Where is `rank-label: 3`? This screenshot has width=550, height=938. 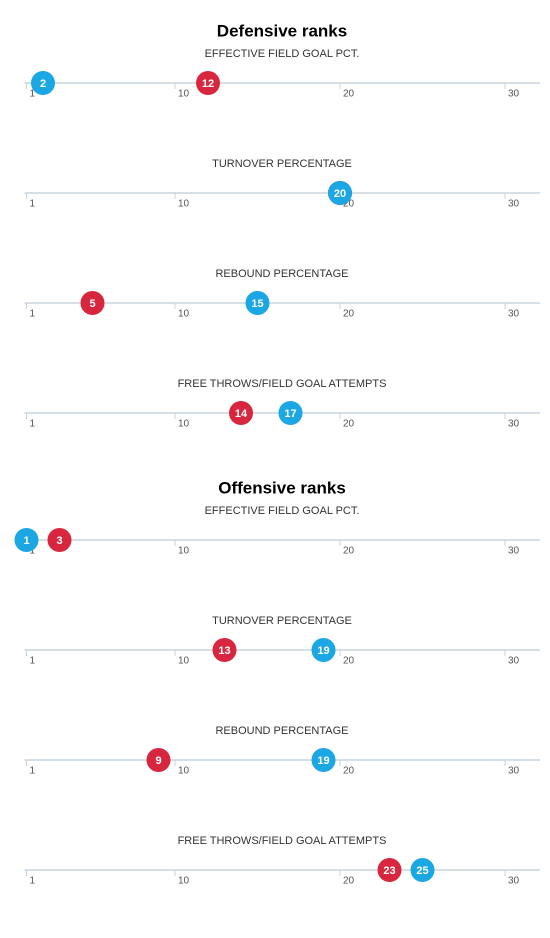 rank-label: 3 is located at coordinates (59, 541).